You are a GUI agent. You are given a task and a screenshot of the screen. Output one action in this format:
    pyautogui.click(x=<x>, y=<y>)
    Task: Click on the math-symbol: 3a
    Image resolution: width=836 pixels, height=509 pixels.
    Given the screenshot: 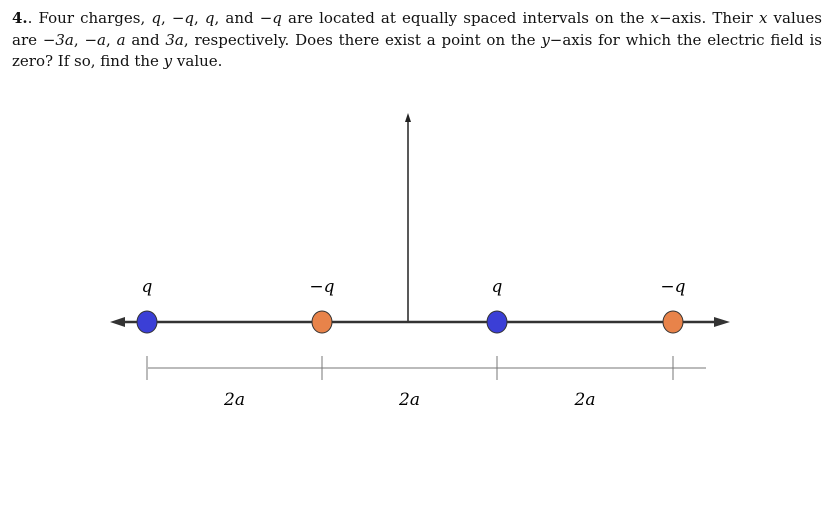 What is the action you would take?
    pyautogui.click(x=174, y=39)
    